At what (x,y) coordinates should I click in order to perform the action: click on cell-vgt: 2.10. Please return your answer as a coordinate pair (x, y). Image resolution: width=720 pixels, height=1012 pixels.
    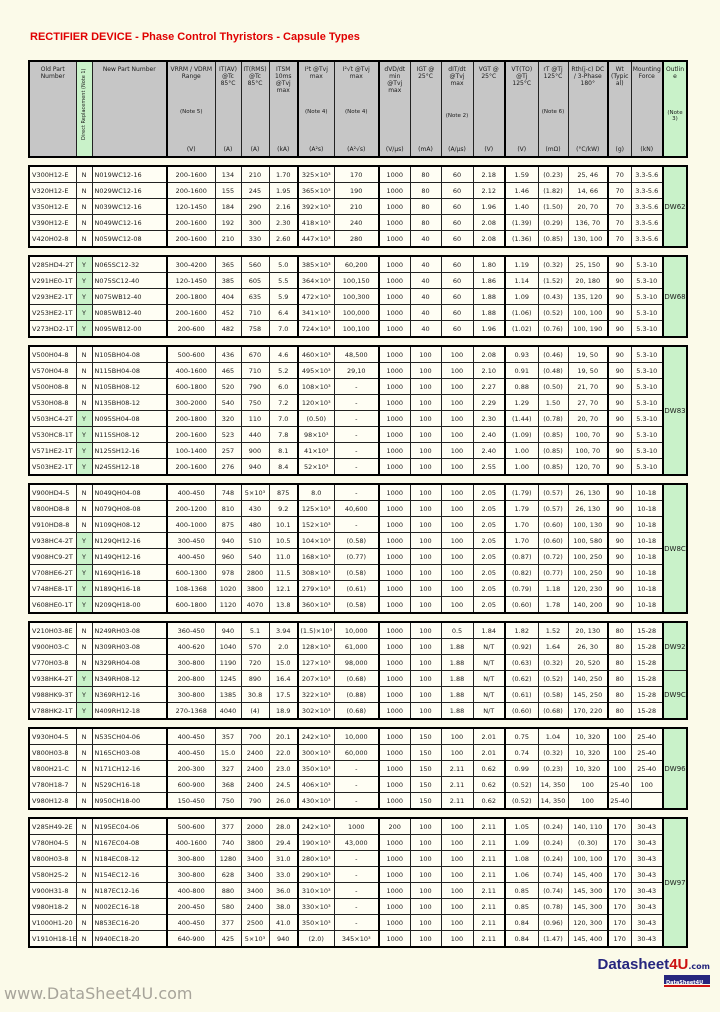
    Looking at the image, I should click on (489, 370).